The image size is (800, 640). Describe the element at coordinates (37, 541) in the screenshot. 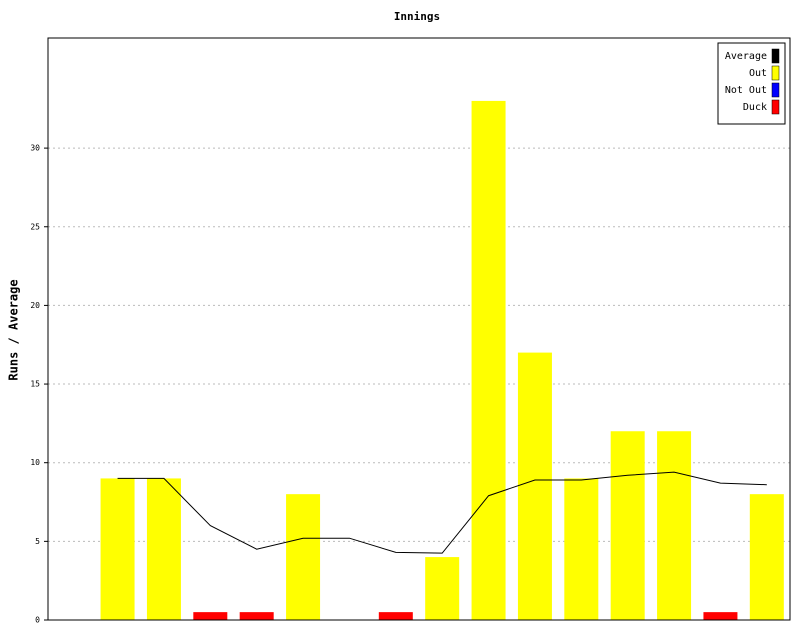

I see `y-tick-label: 5` at that location.